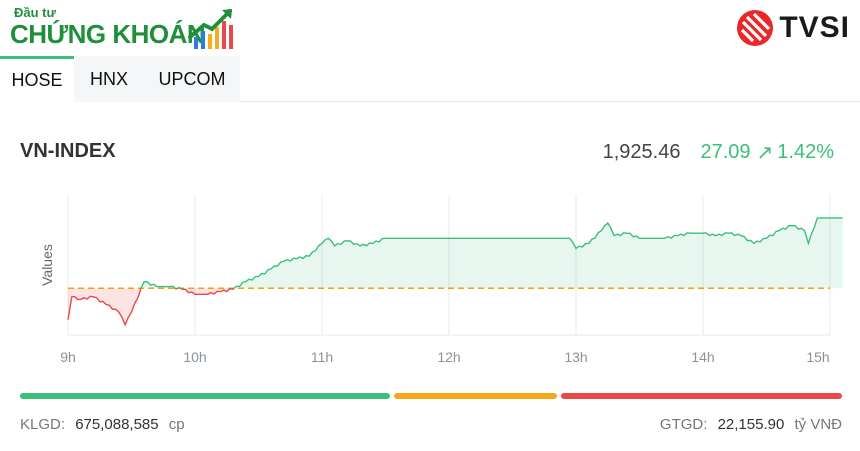  Describe the element at coordinates (194, 357) in the screenshot. I see `x-tick-label: 10h` at that location.